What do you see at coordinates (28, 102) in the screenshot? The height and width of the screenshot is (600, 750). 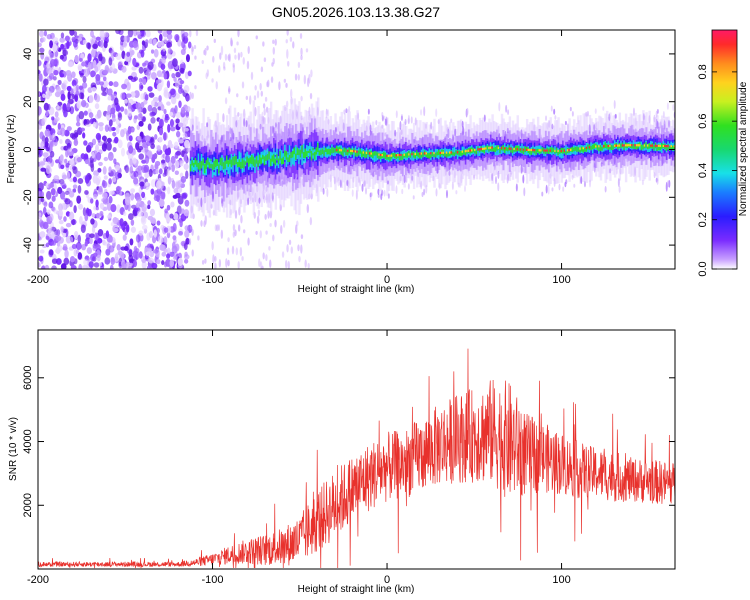 I see `y-tick-label: 20` at bounding box center [28, 102].